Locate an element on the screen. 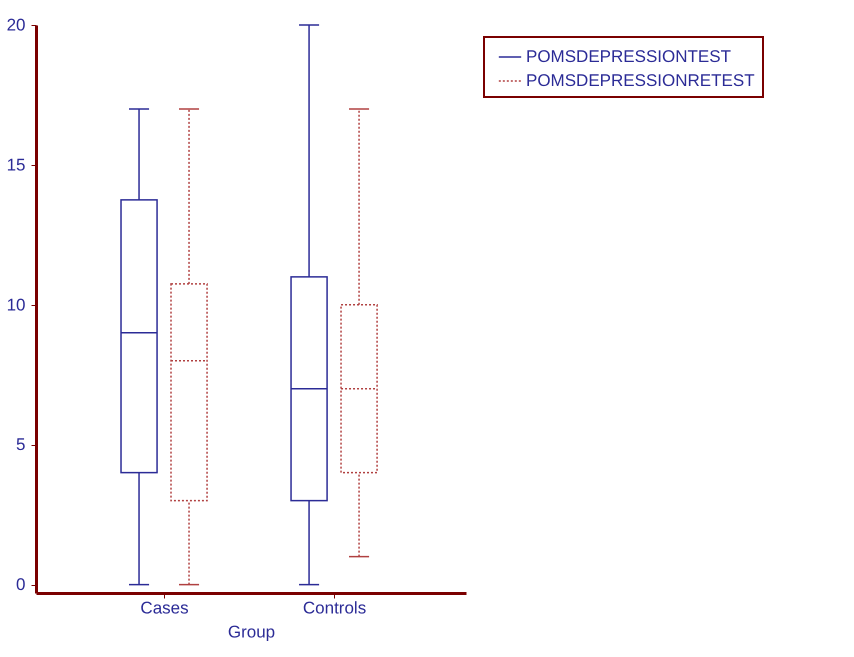  x-tick-label: Cases is located at coordinates (164, 608).